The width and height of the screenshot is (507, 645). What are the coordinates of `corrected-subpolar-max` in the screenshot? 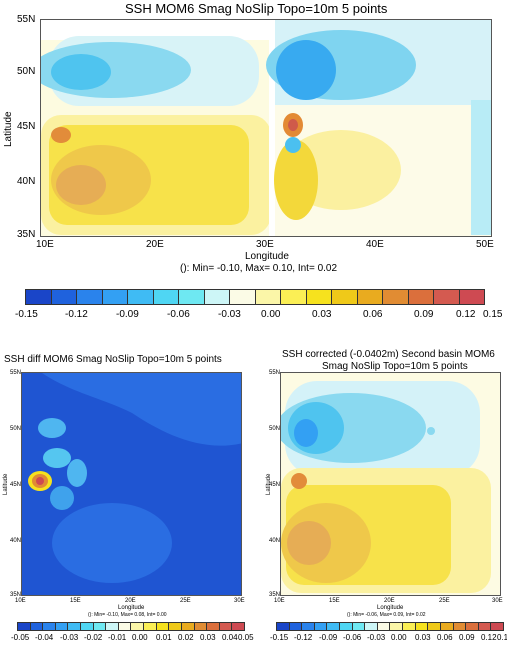 It's located at (306, 433).